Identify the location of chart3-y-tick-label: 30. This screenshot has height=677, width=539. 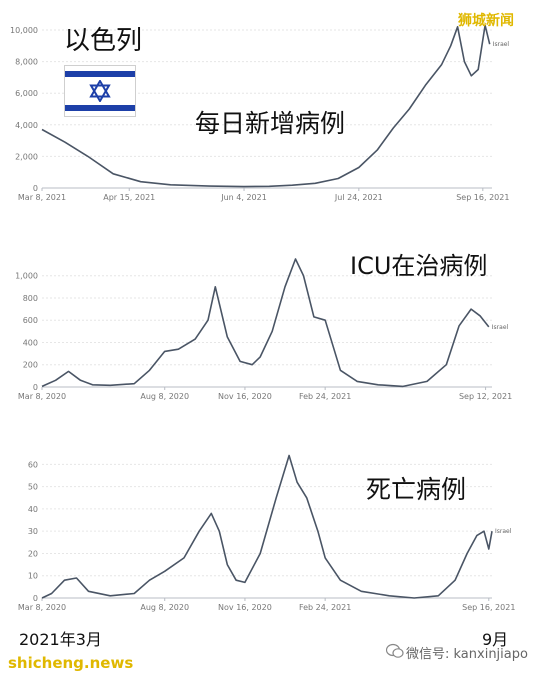
(33, 531).